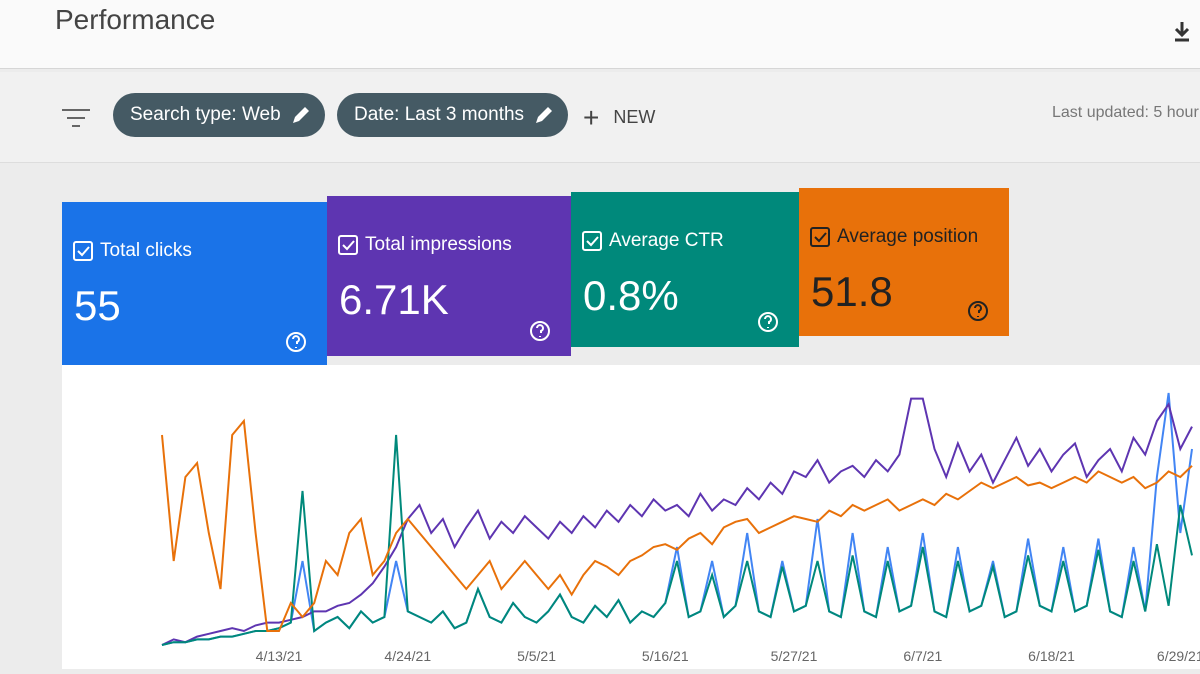 This screenshot has height=674, width=1200. I want to click on metric-title: Average position, so click(908, 236).